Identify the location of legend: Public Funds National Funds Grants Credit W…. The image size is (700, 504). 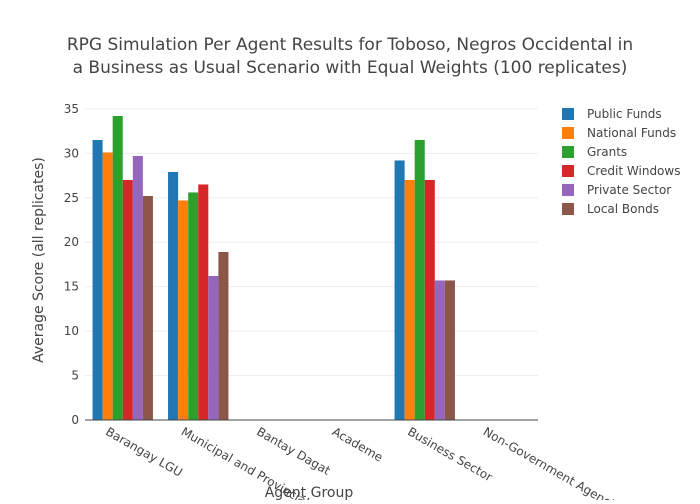
(621, 161).